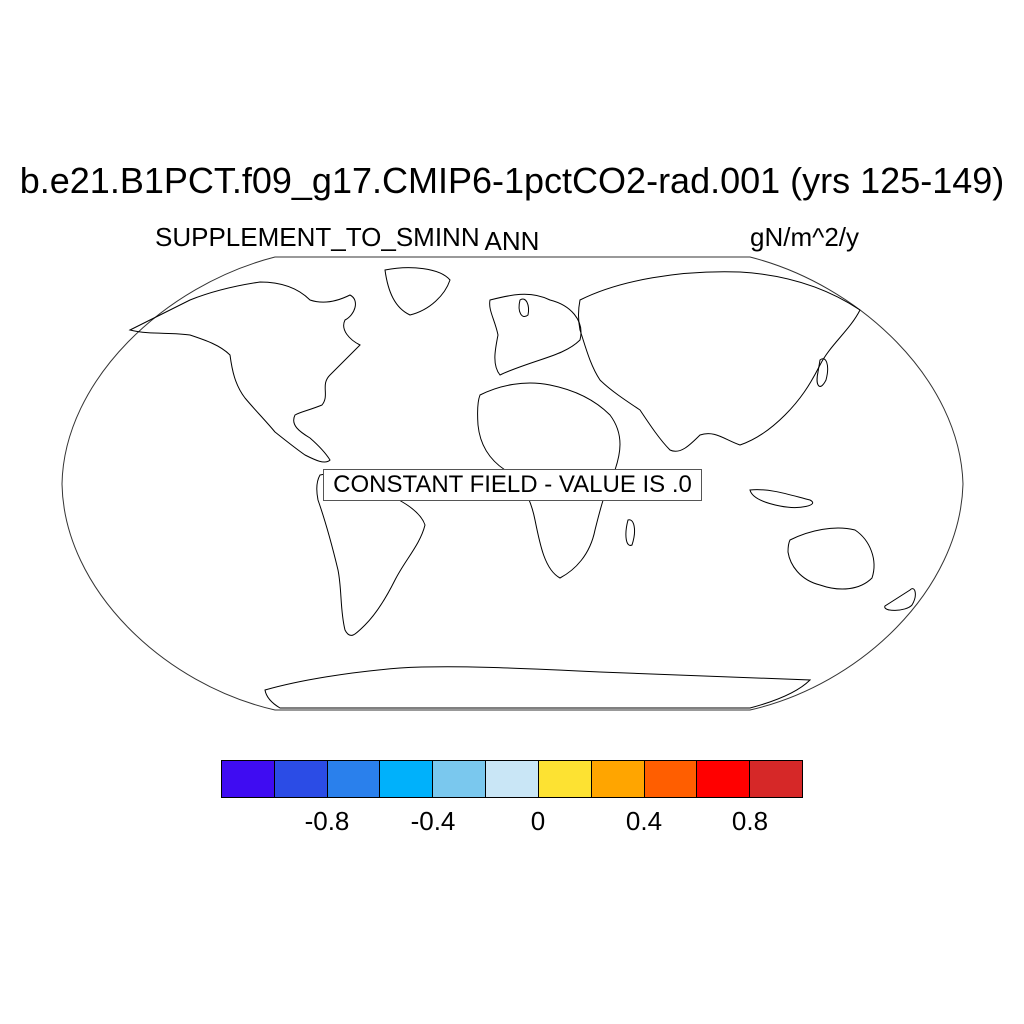 The height and width of the screenshot is (1024, 1024). Describe the element at coordinates (822, 372) in the screenshot. I see `japan-coast` at that location.